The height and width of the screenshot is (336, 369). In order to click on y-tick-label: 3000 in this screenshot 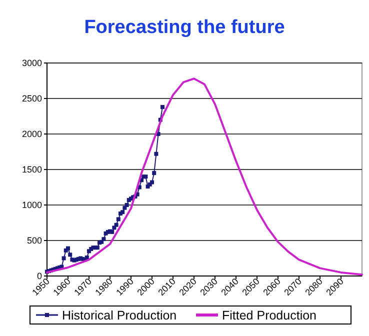, I will do `click(32, 63)`.